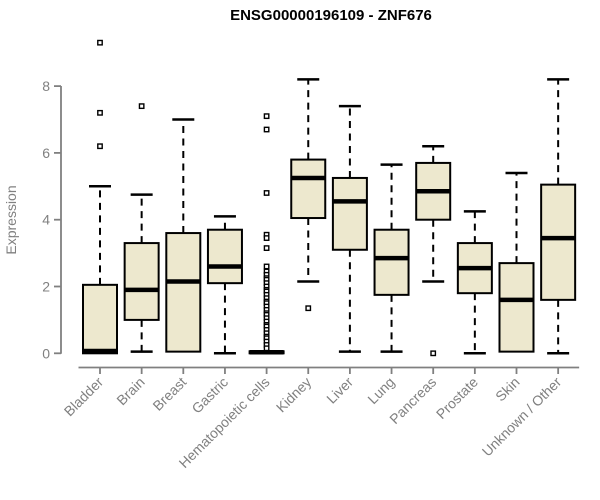 Image resolution: width=600 pixels, height=500 pixels. Describe the element at coordinates (507, 389) in the screenshot. I see `x-tick-label-skin: Skin` at that location.